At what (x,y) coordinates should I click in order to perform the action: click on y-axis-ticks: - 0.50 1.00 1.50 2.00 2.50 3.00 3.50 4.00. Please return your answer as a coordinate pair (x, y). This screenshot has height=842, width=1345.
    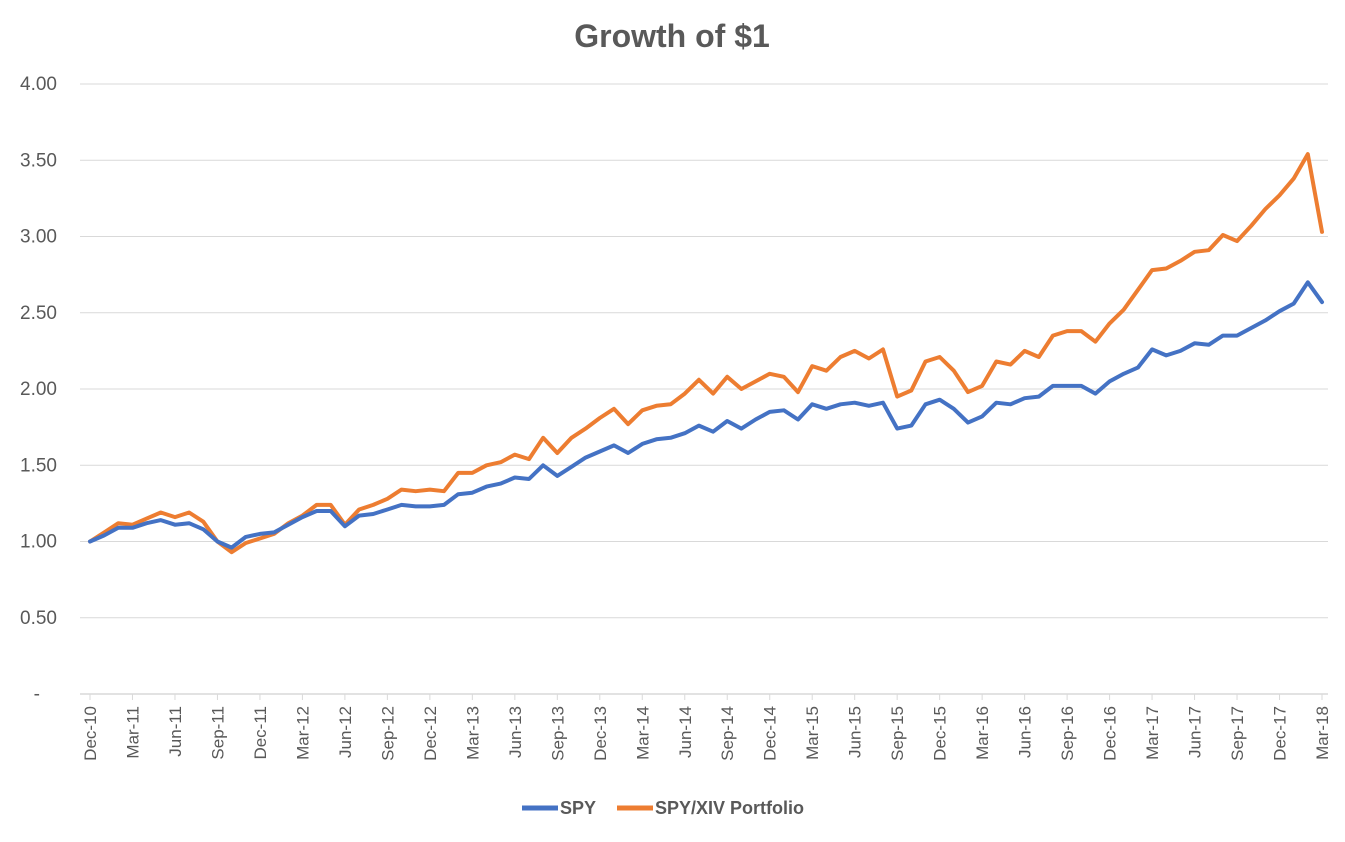
    Looking at the image, I should click on (38, 389).